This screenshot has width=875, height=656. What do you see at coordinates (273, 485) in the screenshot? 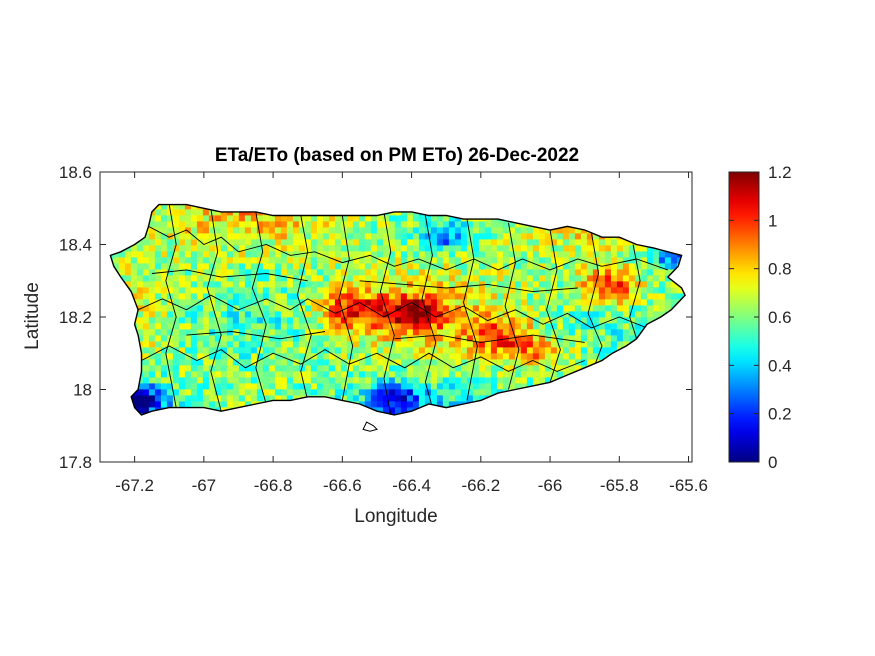
I see `x-tick-label: -66.8` at bounding box center [273, 485].